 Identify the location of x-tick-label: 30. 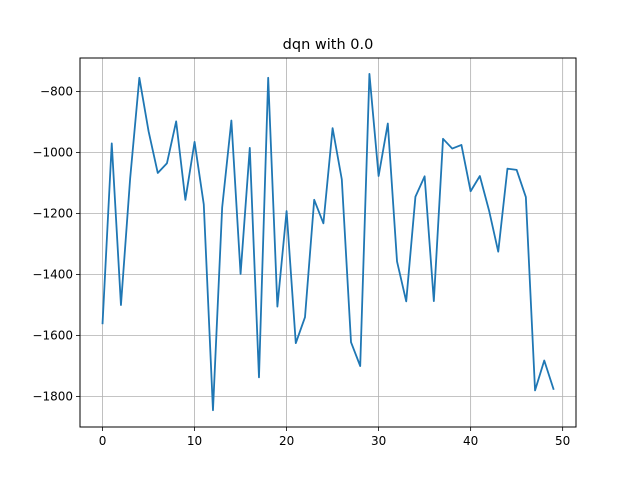
(378, 441).